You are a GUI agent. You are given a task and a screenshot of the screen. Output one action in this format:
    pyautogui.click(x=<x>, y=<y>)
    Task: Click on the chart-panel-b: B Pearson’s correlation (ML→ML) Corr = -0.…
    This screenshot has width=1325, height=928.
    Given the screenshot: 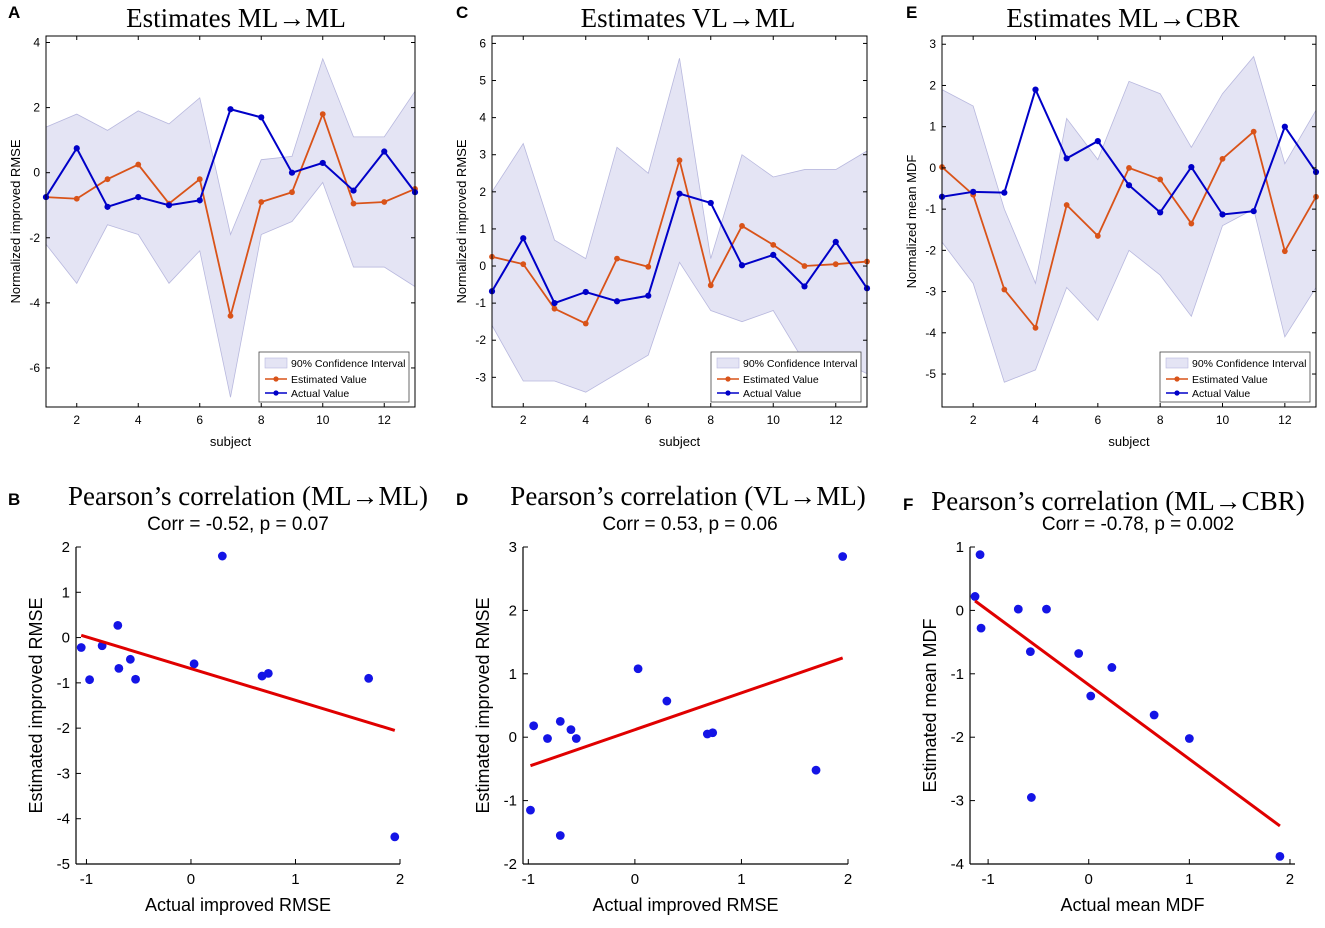 What is the action you would take?
    pyautogui.click(x=218, y=698)
    